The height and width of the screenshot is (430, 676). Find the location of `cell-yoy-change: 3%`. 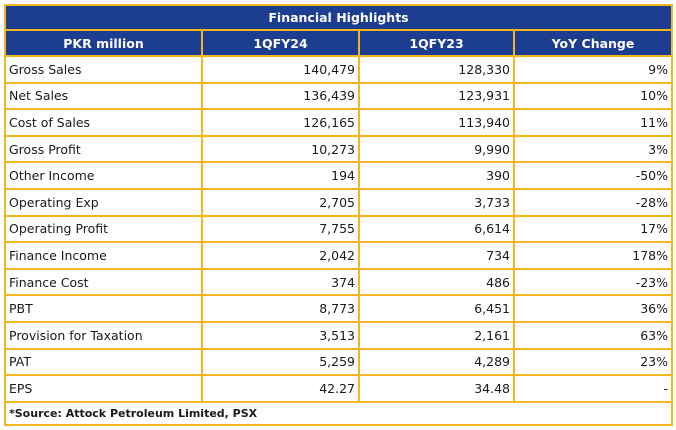

cell-yoy-change: 3% is located at coordinates (593, 149).